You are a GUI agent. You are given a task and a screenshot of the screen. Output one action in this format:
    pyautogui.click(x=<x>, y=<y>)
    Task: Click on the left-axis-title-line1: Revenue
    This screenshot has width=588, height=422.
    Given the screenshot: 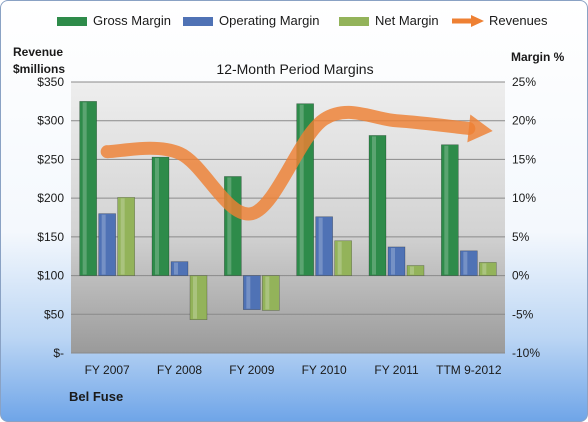 What is the action you would take?
    pyautogui.click(x=38, y=52)
    